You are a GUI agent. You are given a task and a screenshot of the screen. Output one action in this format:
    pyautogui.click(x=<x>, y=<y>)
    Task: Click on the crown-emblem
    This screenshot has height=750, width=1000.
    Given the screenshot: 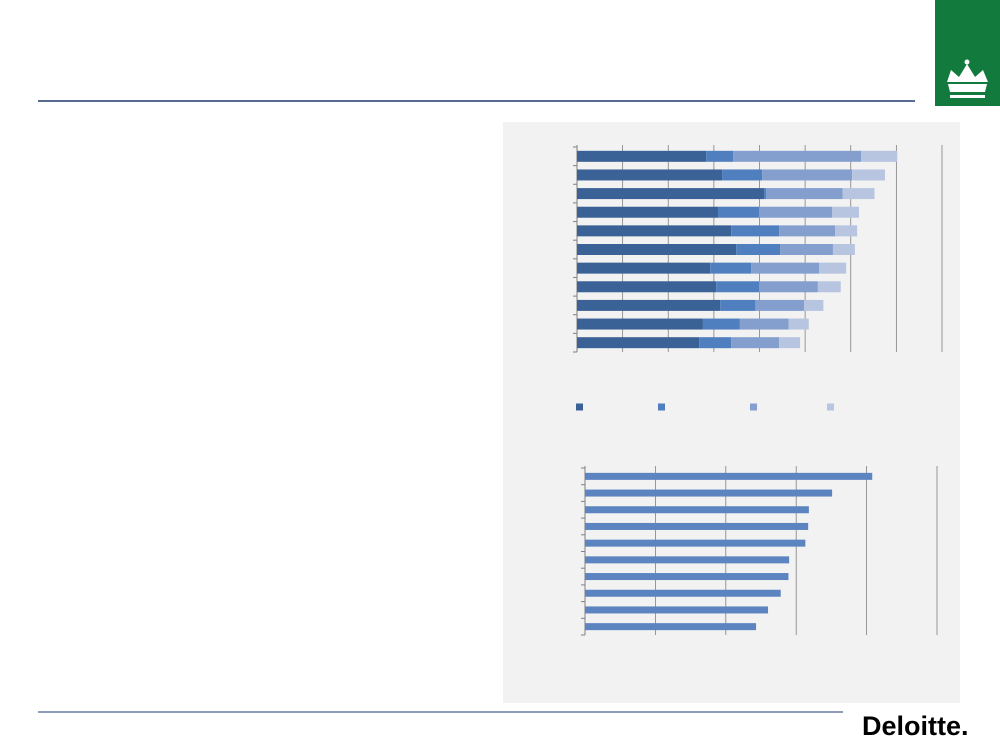 What is the action you would take?
    pyautogui.click(x=967, y=53)
    